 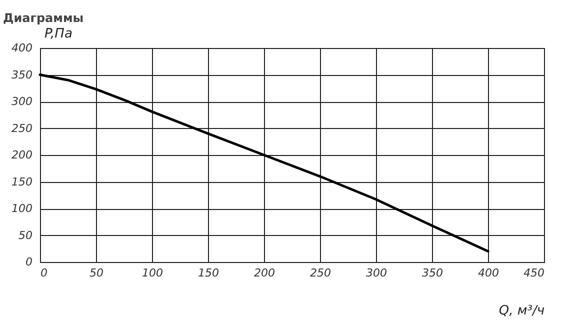 What do you see at coordinates (25, 235) in the screenshot?
I see `y-tick-label: 50` at bounding box center [25, 235].